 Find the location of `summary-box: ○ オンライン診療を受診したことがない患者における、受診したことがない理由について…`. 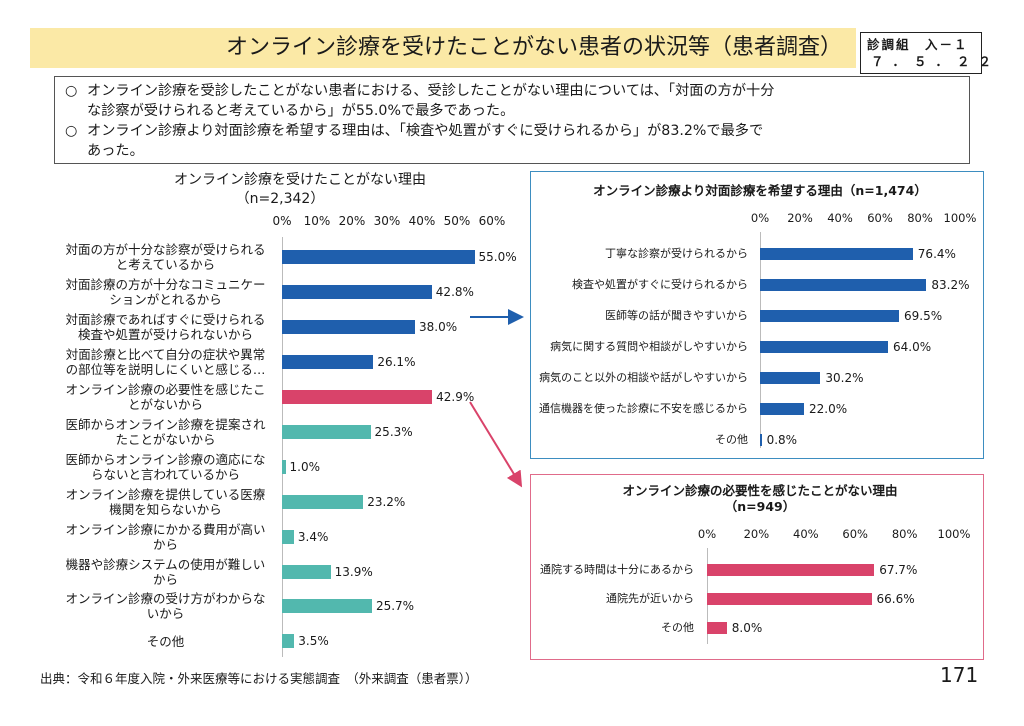

summary-box: ○ オンライン診療を受診したことがない患者における、受診したことがない理由について… is located at coordinates (512, 120).